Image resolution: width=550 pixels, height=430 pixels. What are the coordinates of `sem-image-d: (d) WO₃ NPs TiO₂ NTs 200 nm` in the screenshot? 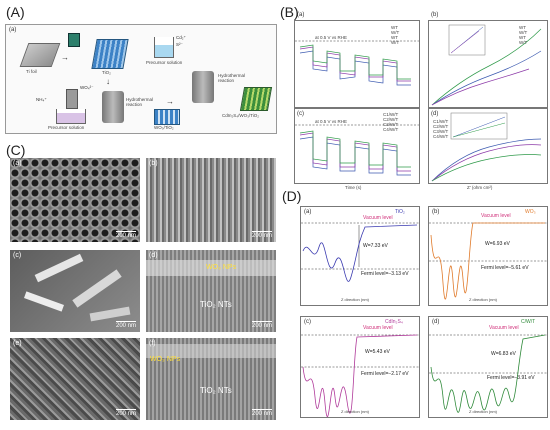 It's located at (211, 291).